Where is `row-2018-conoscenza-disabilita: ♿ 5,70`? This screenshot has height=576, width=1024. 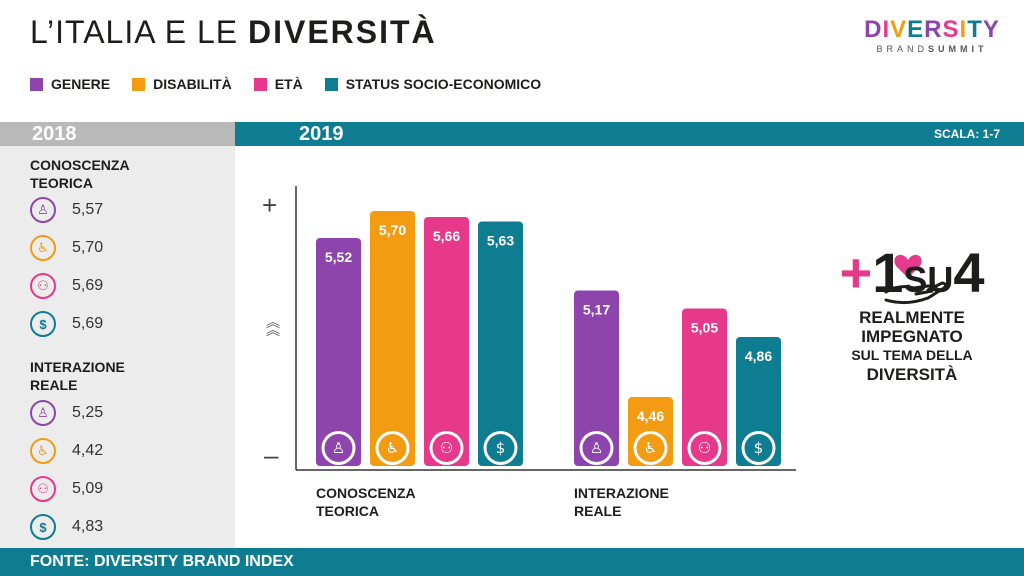
row-2018-conoscenza-disabilita: ♿ 5,70 is located at coordinates (66, 248).